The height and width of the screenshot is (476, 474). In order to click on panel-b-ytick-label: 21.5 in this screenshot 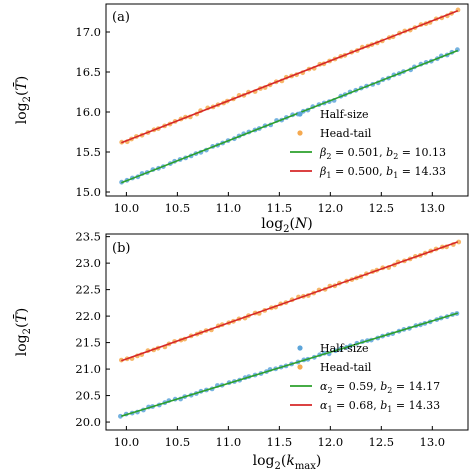, I will do `click(88, 343)`.